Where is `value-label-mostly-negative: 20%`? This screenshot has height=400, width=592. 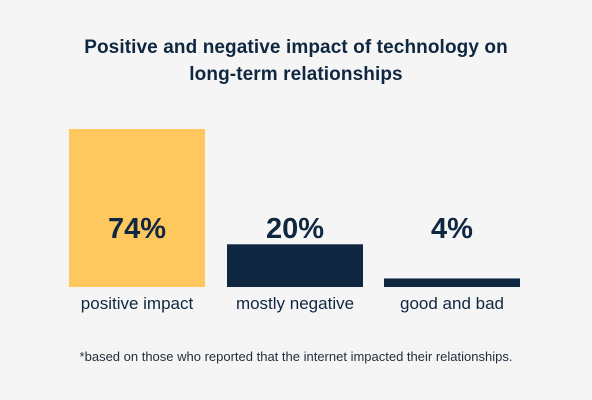
value-label-mostly-negative: 20% is located at coordinates (295, 229).